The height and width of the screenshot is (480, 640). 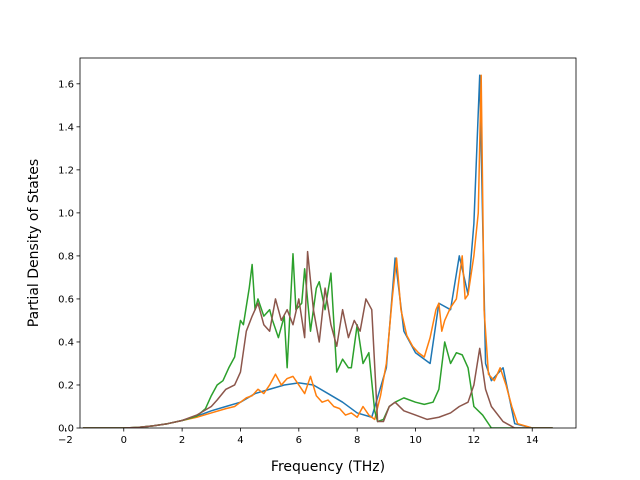 What do you see at coordinates (182, 440) in the screenshot?
I see `x-tick-label: 2` at bounding box center [182, 440].